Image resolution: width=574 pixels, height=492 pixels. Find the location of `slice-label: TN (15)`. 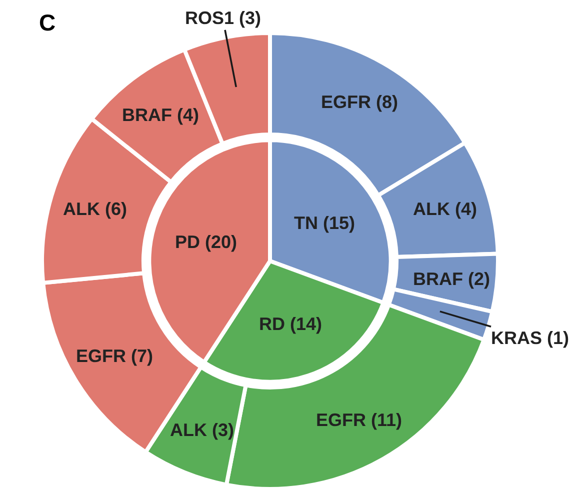

slice-label: TN (15) is located at coordinates (325, 223).